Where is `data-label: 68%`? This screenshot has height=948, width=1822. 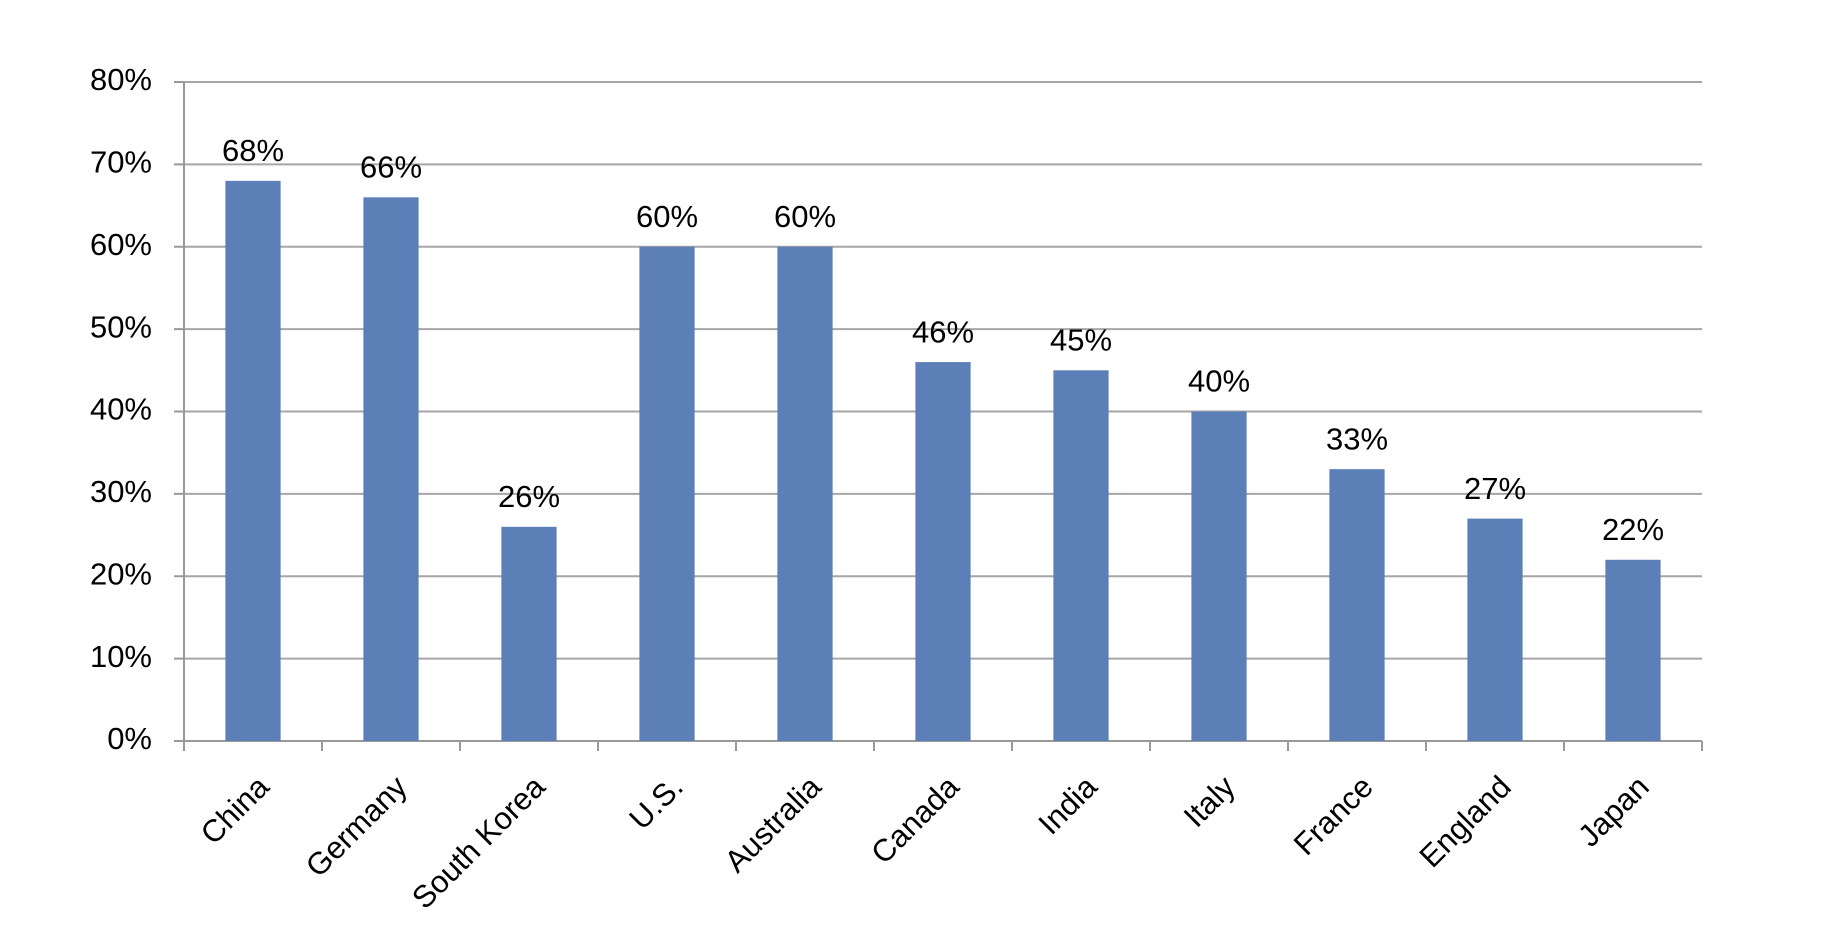 data-label: 68% is located at coordinates (253, 150).